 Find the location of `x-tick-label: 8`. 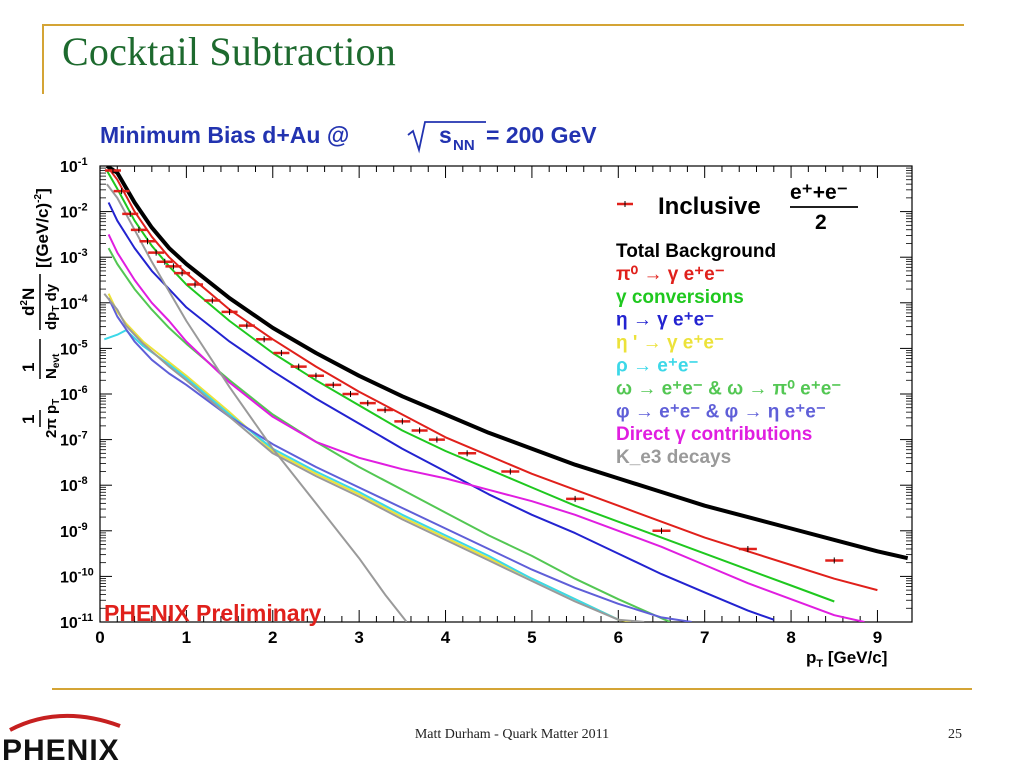

x-tick-label: 8 is located at coordinates (790, 637).